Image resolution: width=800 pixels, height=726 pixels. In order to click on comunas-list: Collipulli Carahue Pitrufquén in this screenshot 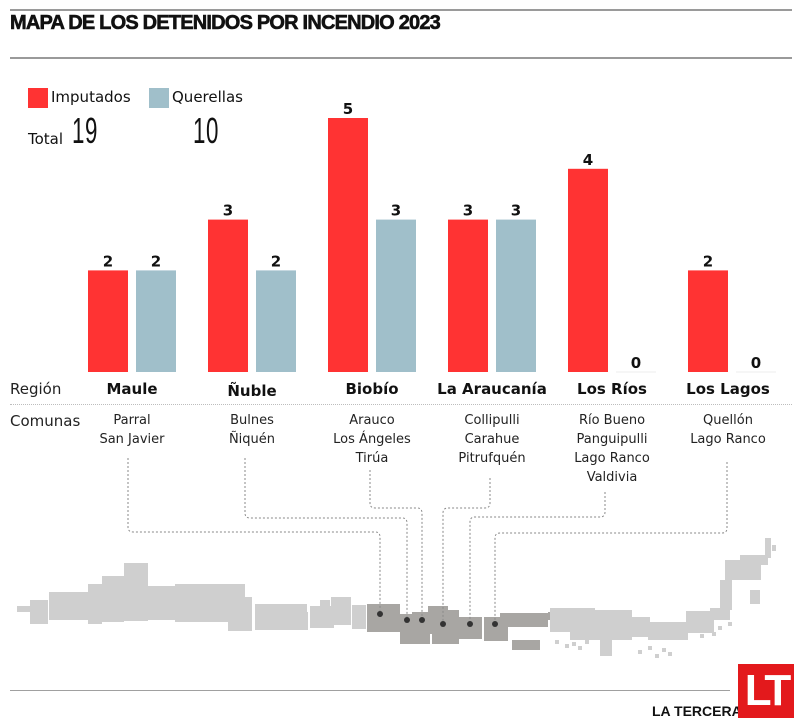, I will do `click(492, 439)`.